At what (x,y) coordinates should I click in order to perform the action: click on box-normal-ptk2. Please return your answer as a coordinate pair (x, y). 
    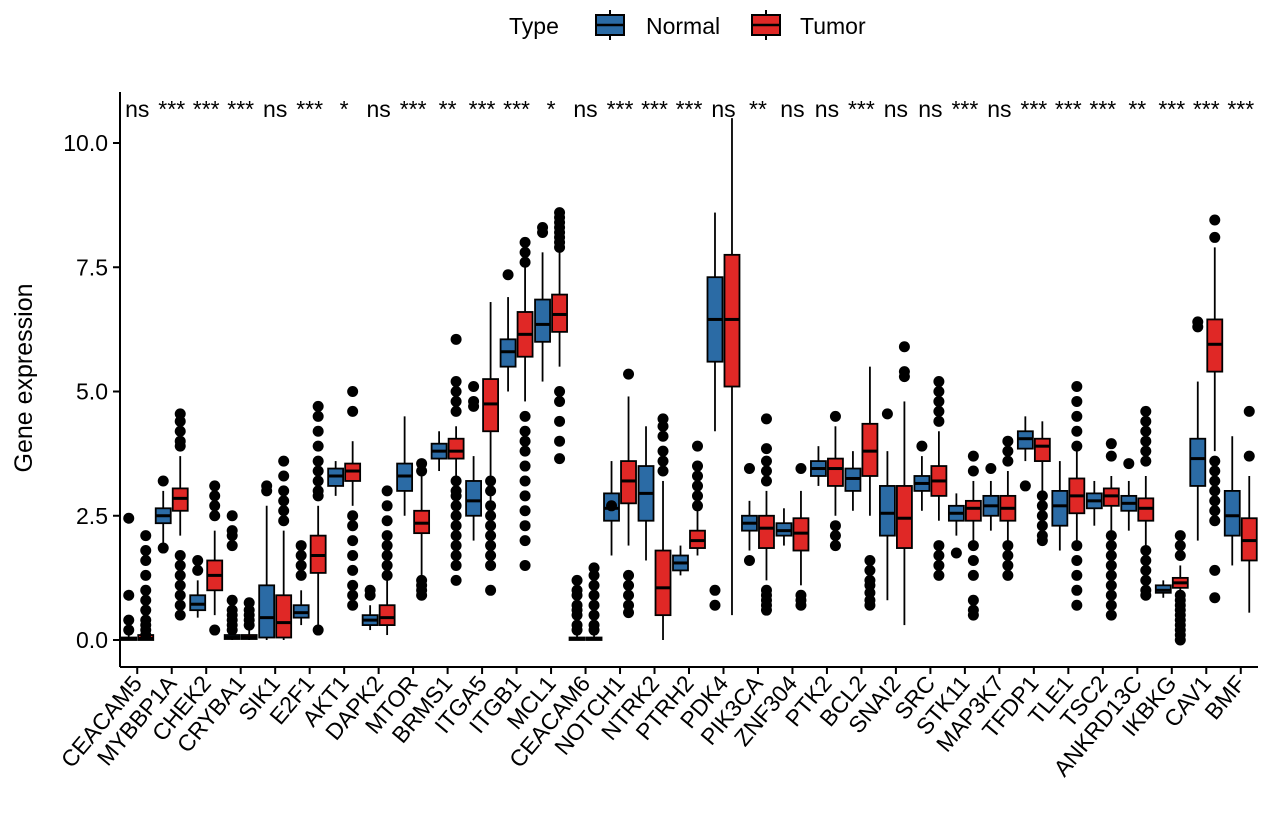
    Looking at the image, I should click on (818, 466).